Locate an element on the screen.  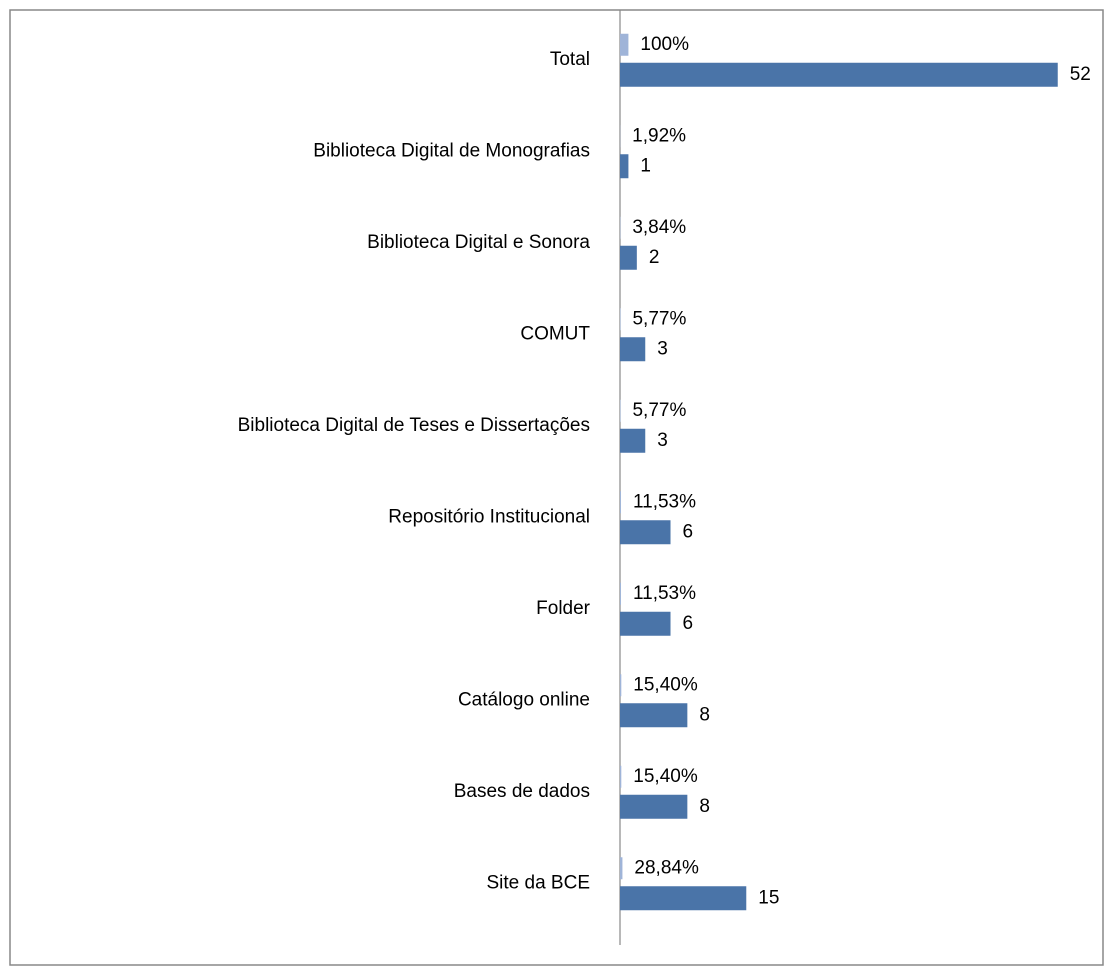
data-label: 52 is located at coordinates (1080, 74).